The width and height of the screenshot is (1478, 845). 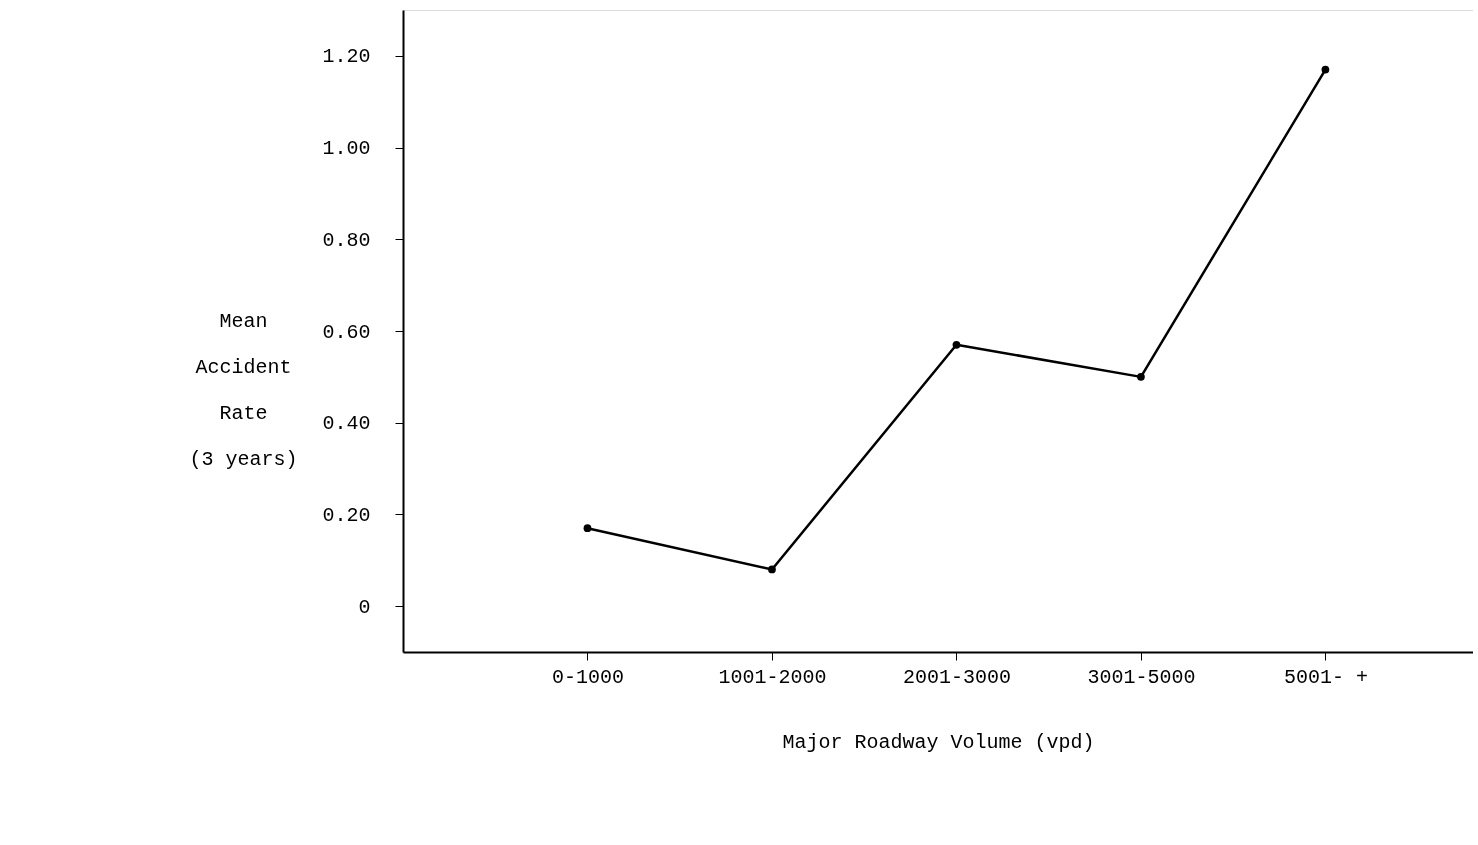 What do you see at coordinates (346, 149) in the screenshot?
I see `y-tick-label: 1.00` at bounding box center [346, 149].